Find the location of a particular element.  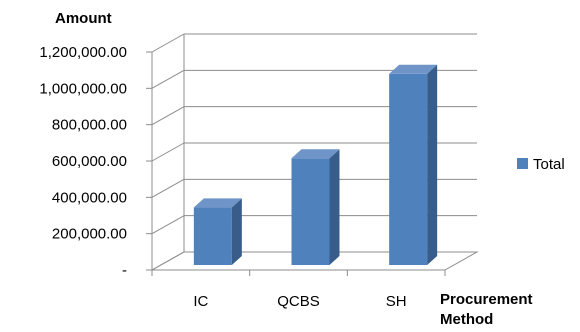

x-axis-label: Procurement Method is located at coordinates (486, 309).